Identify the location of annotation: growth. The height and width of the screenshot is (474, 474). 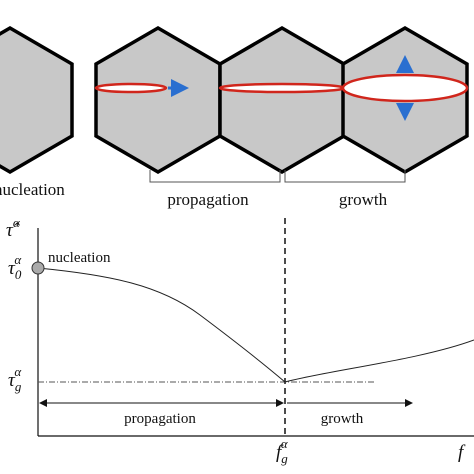
(342, 419).